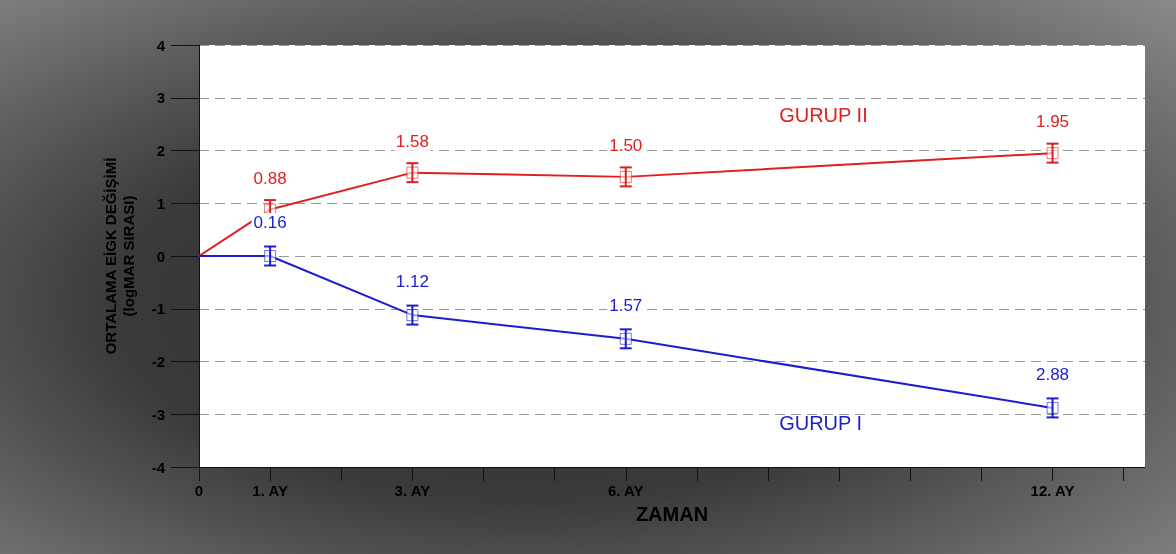 This screenshot has height=554, width=1176. Describe the element at coordinates (119, 256) in the screenshot. I see `y-axis-title: ORTALAMA EİGK DEĞİŞİMİ (logMAR SIRASI)` at that location.